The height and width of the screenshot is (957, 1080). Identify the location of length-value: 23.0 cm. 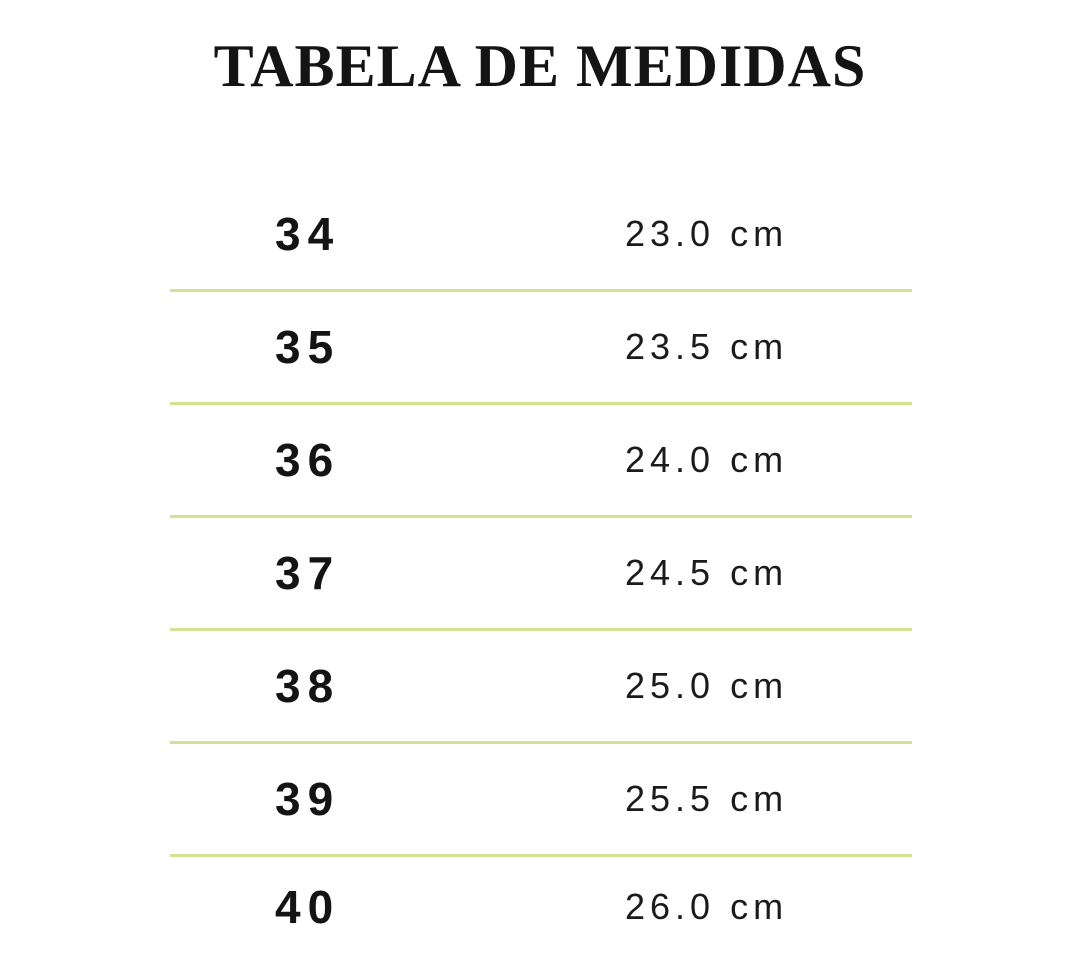
(707, 233).